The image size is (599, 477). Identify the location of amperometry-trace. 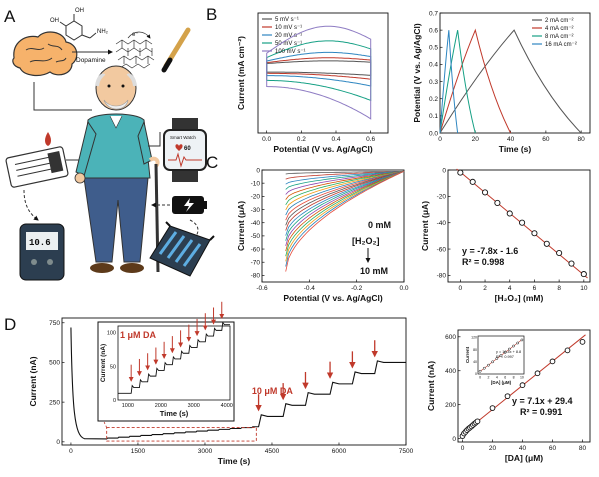
(238, 383).